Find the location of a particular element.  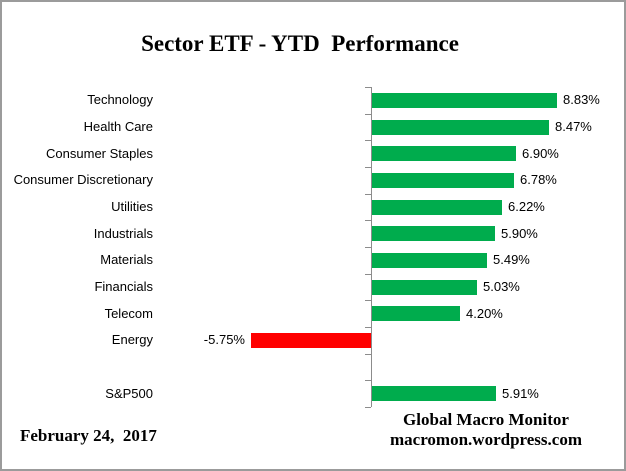

value-label: 8.47% is located at coordinates (573, 126).